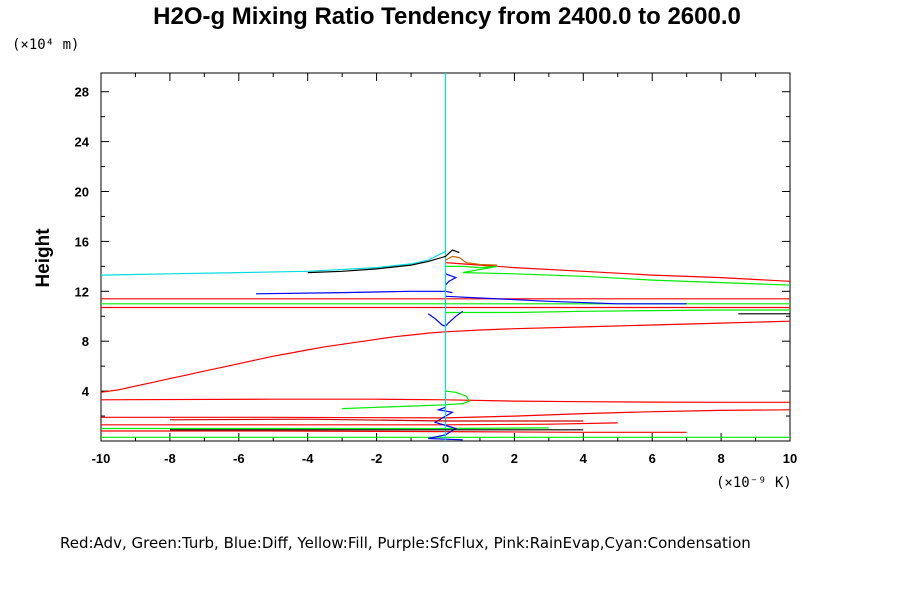  Describe the element at coordinates (584, 458) in the screenshot. I see `x-tick-label: 4` at that location.